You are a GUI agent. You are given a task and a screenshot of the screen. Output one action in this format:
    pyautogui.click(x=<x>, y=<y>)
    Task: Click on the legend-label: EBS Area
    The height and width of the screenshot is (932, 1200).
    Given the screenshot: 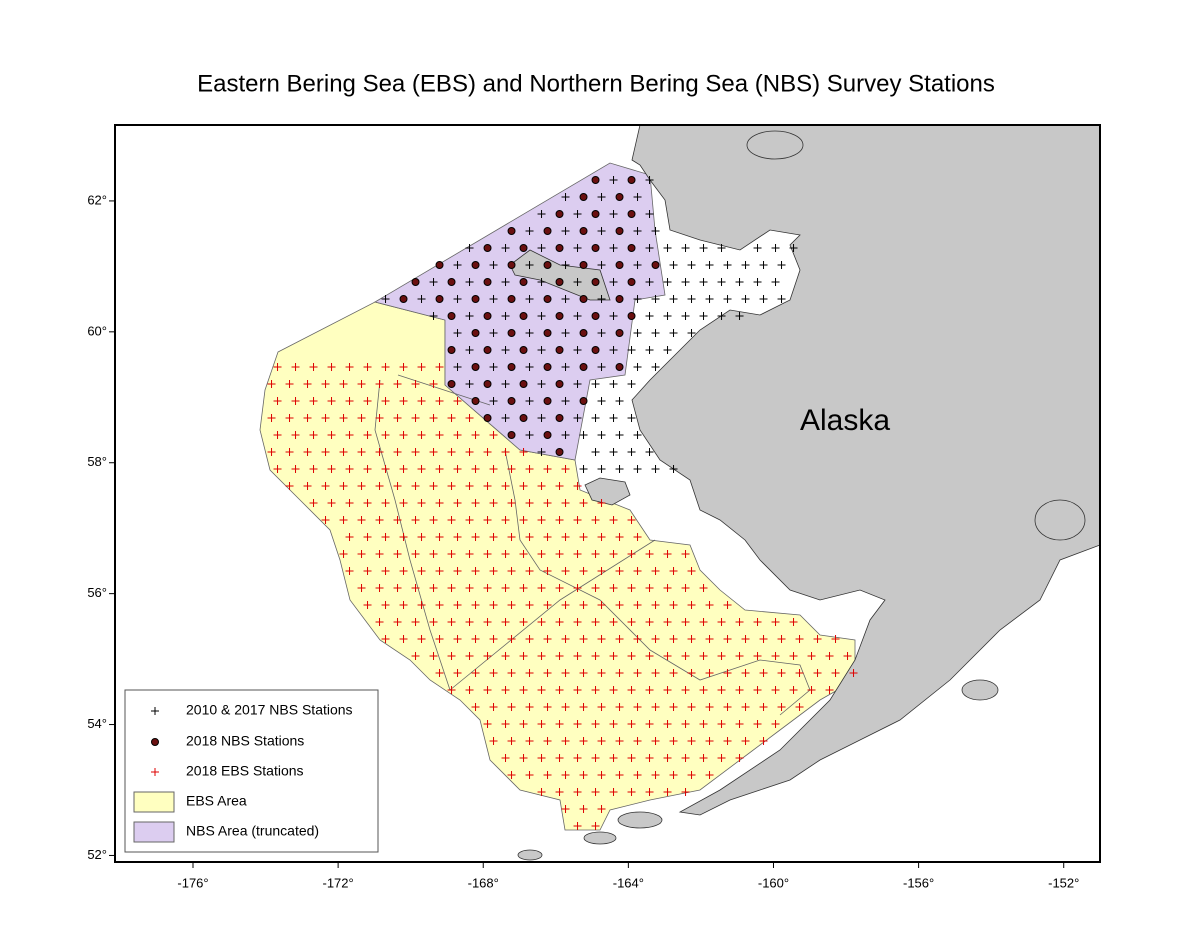 What is the action you would take?
    pyautogui.click(x=216, y=801)
    